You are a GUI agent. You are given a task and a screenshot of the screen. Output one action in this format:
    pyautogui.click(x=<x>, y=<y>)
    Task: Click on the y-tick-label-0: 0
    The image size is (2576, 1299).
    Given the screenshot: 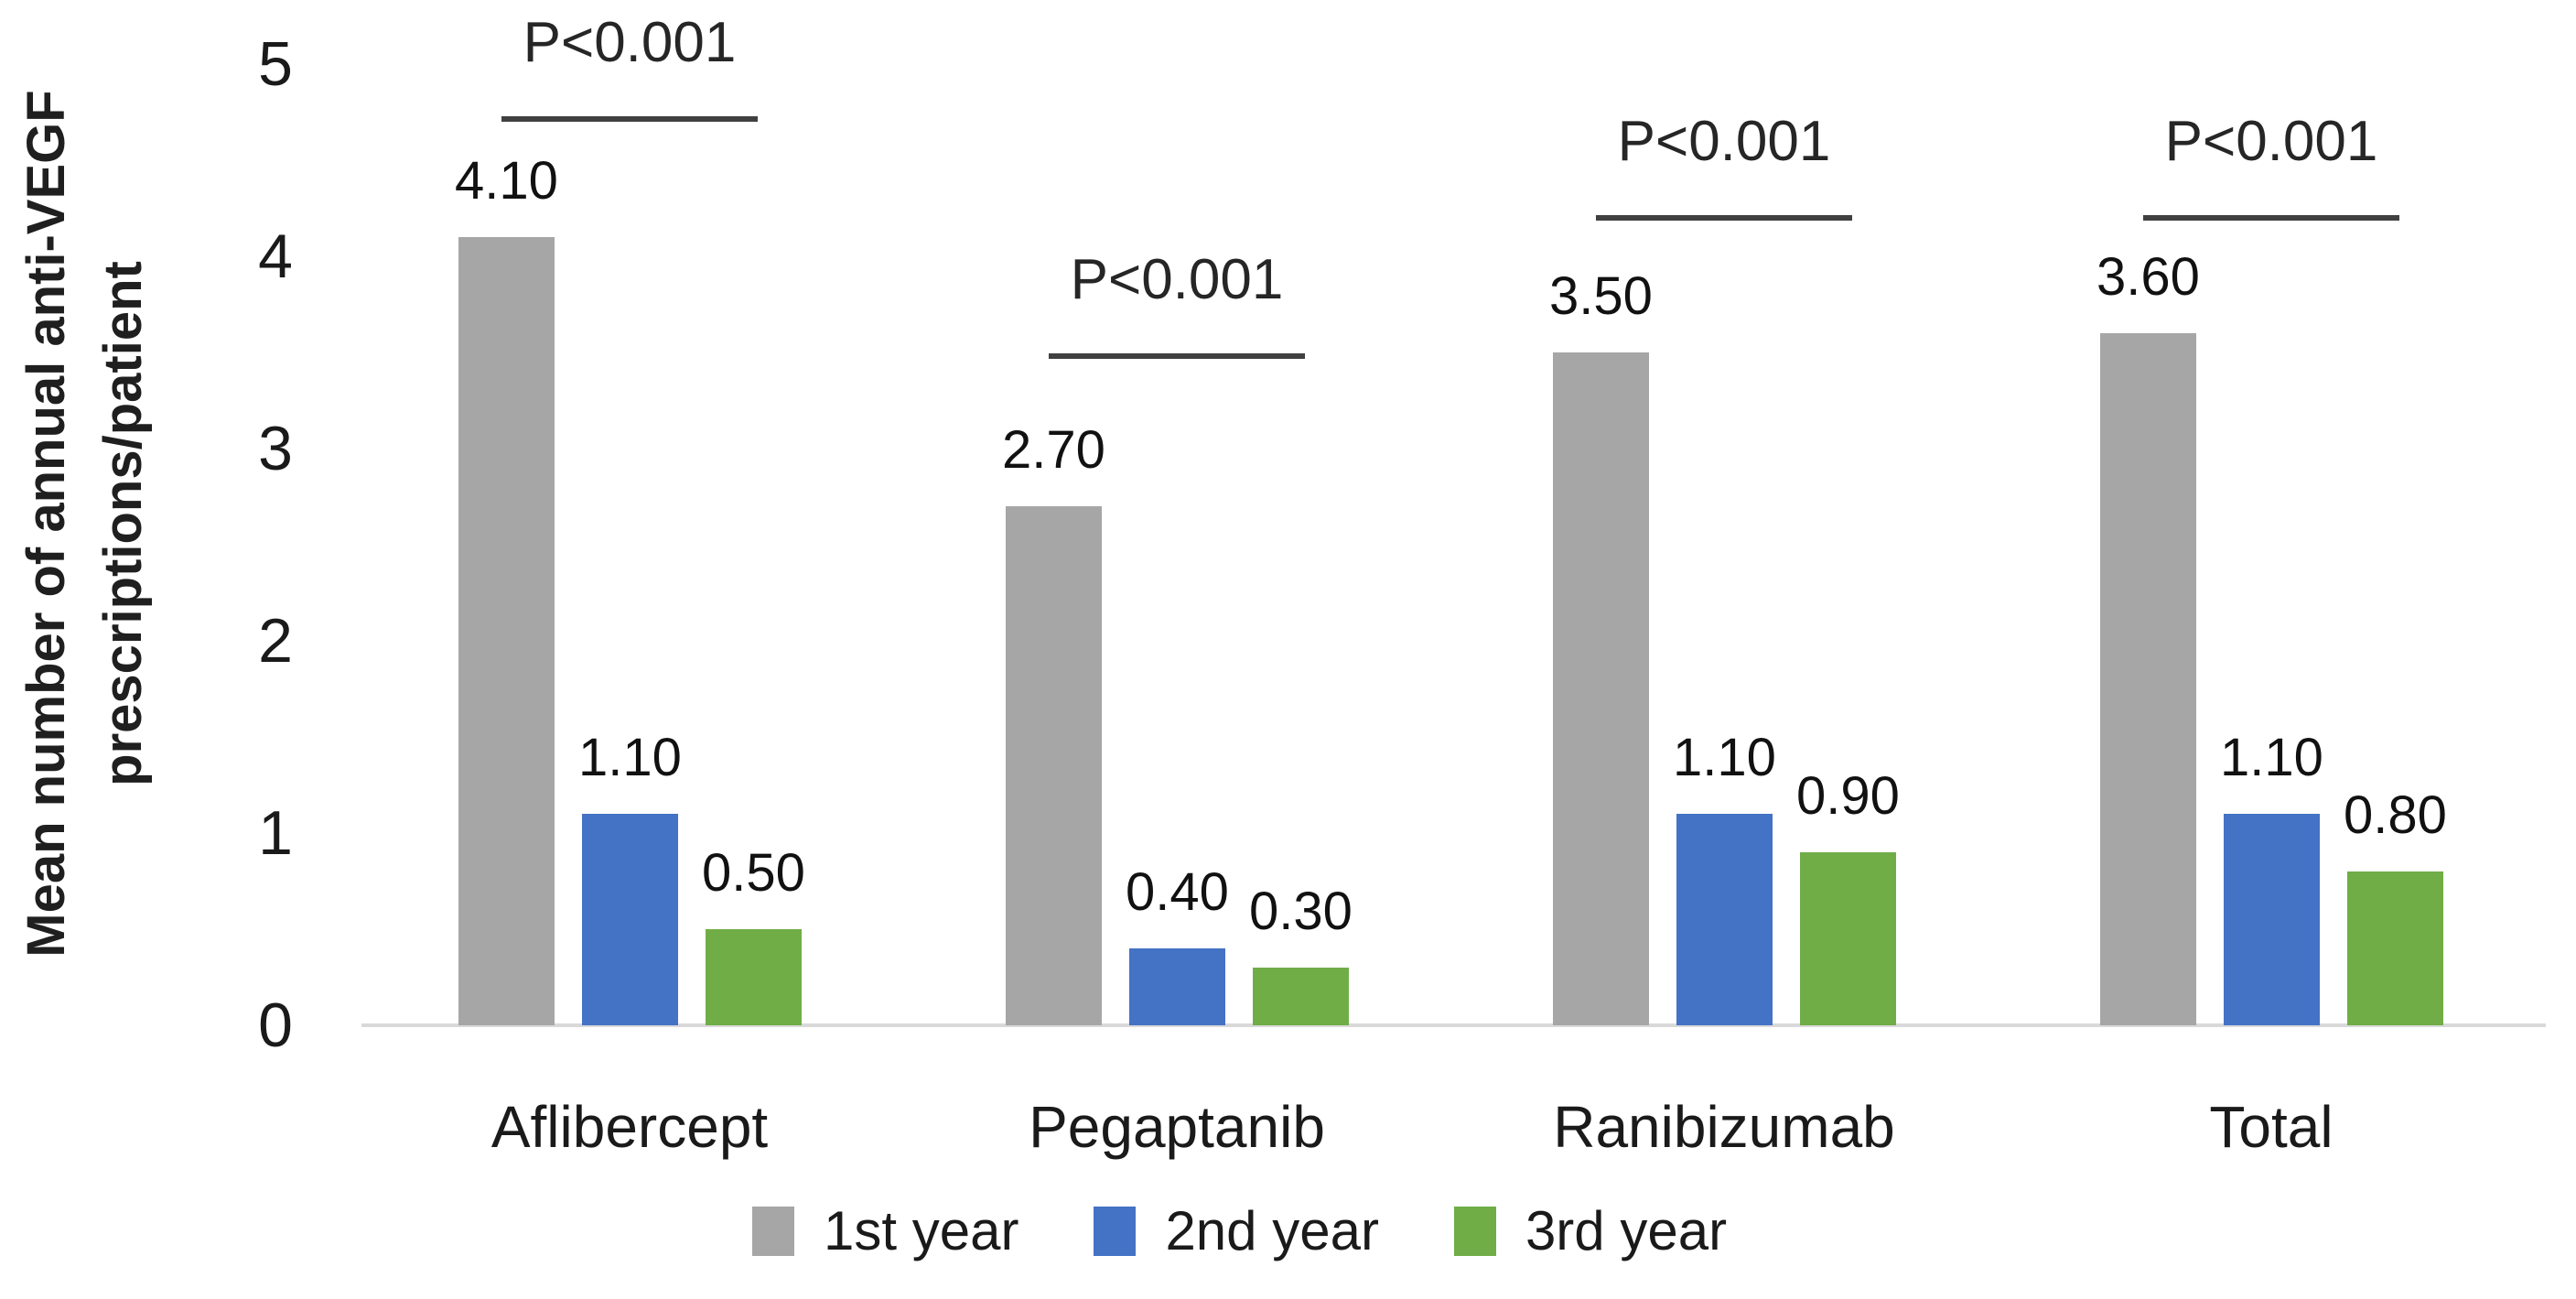 What is the action you would take?
    pyautogui.click(x=275, y=1025)
    